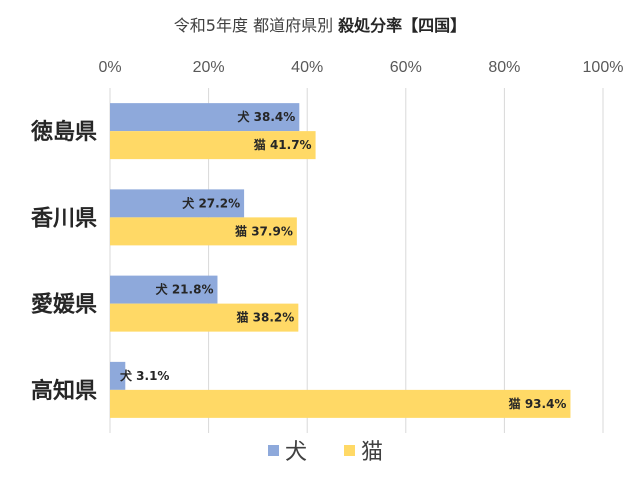 The height and width of the screenshot is (481, 640). Describe the element at coordinates (372, 452) in the screenshot. I see `legend-label: 猫` at that location.